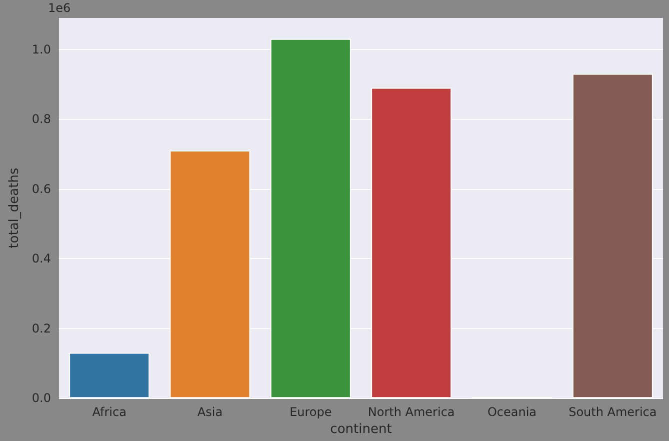 This screenshot has height=441, width=669. Describe the element at coordinates (612, 412) in the screenshot. I see `x-tick-label: South America` at that location.